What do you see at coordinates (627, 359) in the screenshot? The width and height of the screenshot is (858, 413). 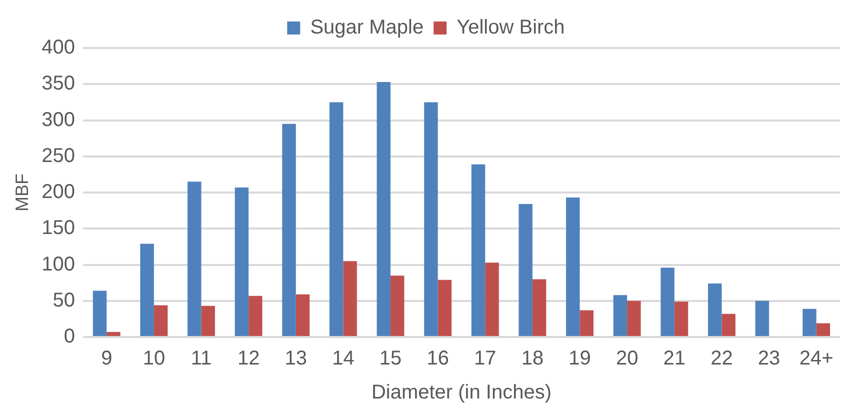 I see `x-tick-label: 20` at bounding box center [627, 359].